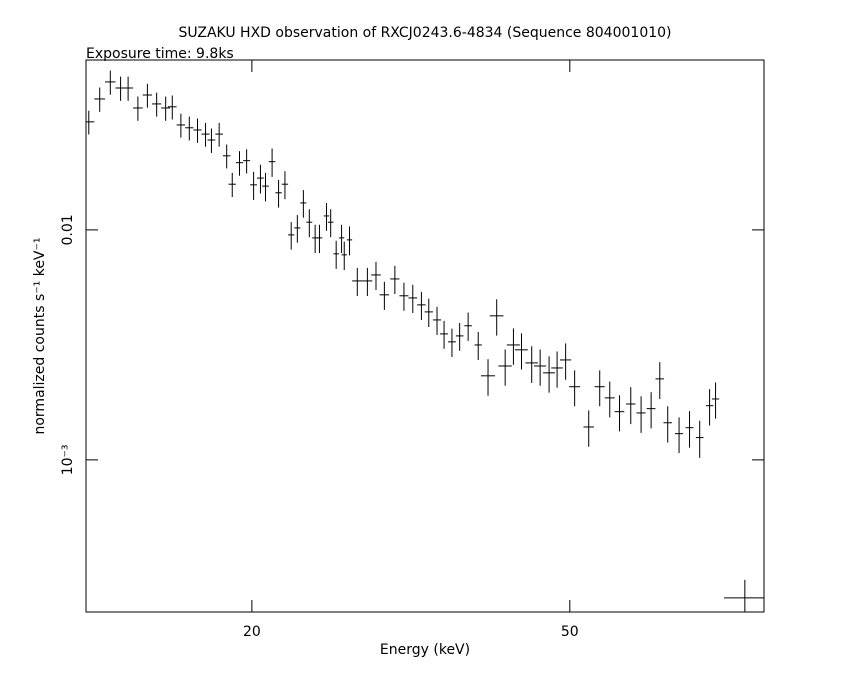 This screenshot has height=680, width=850. Describe the element at coordinates (160, 54) in the screenshot. I see `chart-subtitle: Exposure time: 9.8ks` at that location.